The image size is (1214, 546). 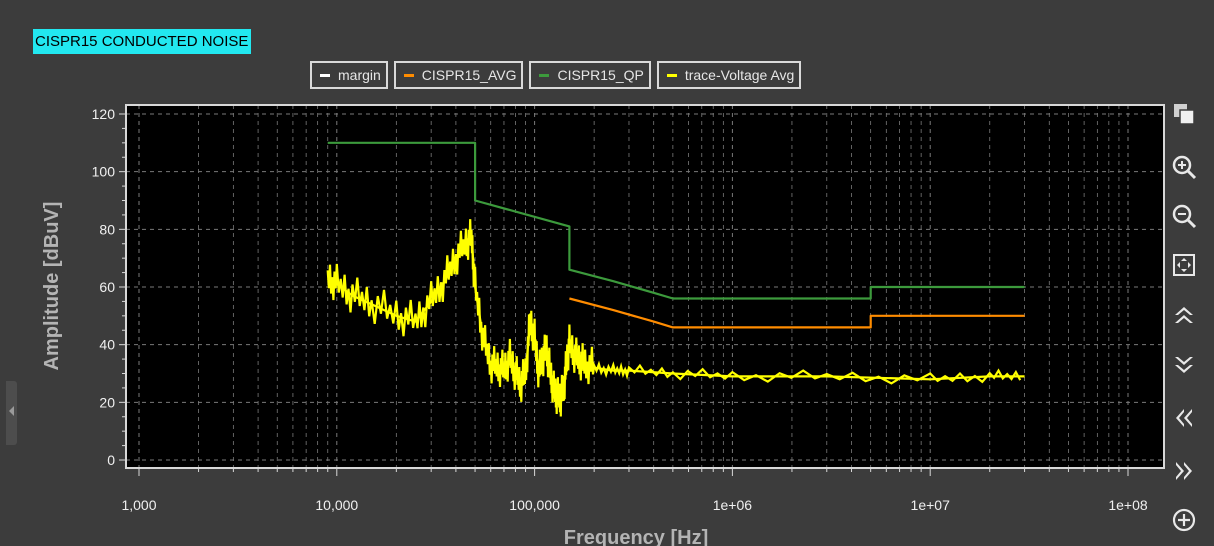 I want to click on chevron-left-icon, so click(x=11, y=411).